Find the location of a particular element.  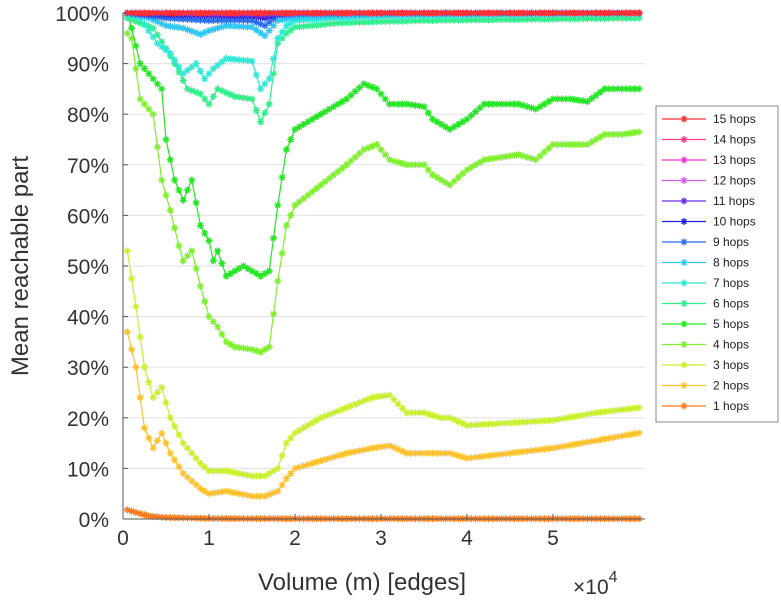

legend-item: 14 hops is located at coordinates (709, 140).